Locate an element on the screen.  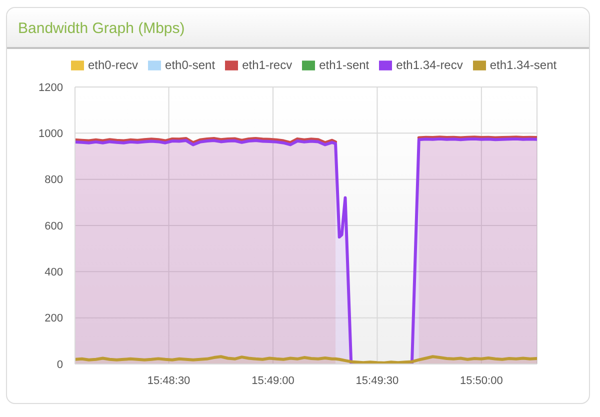
y-tick-label: 600 is located at coordinates (53, 226).